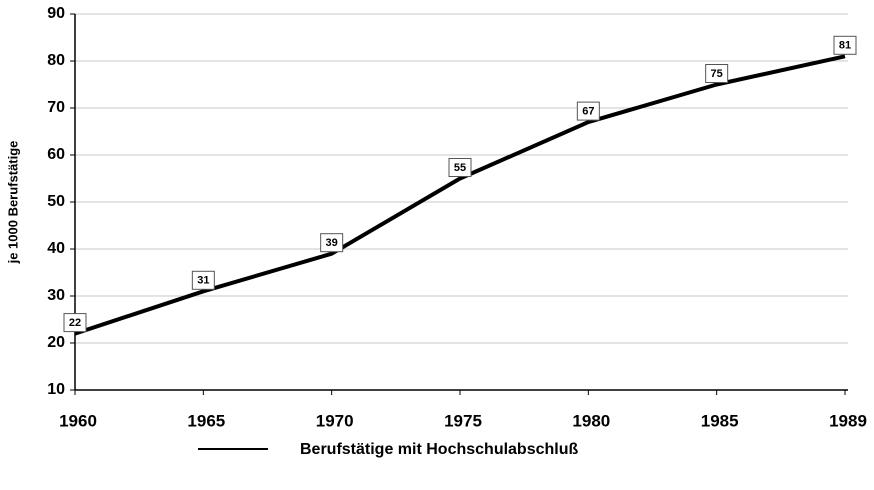  I want to click on y-axis-label: je 1000 Berufstätige, so click(12, 203).